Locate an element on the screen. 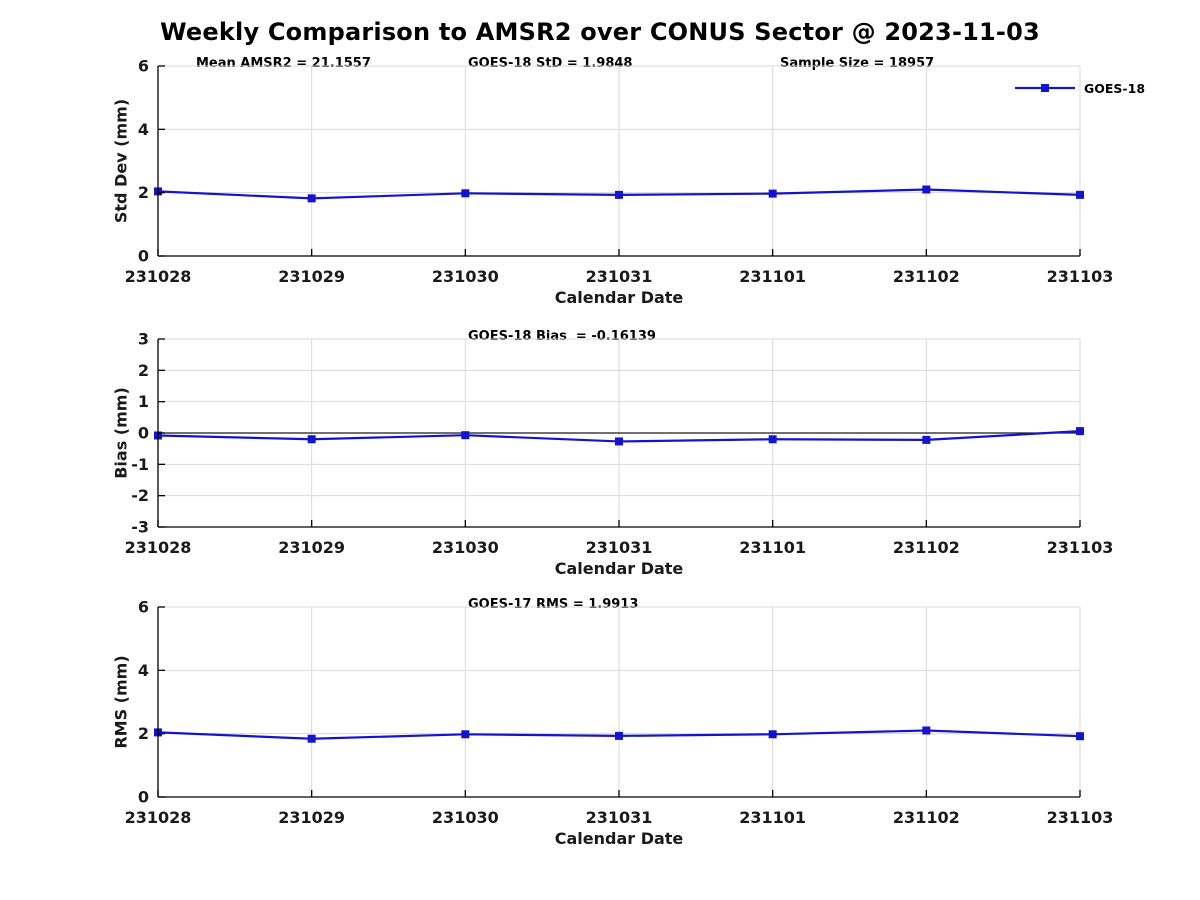 Image resolution: width=1200 pixels, height=900 pixels. legend-line-sample is located at coordinates (1045, 88).